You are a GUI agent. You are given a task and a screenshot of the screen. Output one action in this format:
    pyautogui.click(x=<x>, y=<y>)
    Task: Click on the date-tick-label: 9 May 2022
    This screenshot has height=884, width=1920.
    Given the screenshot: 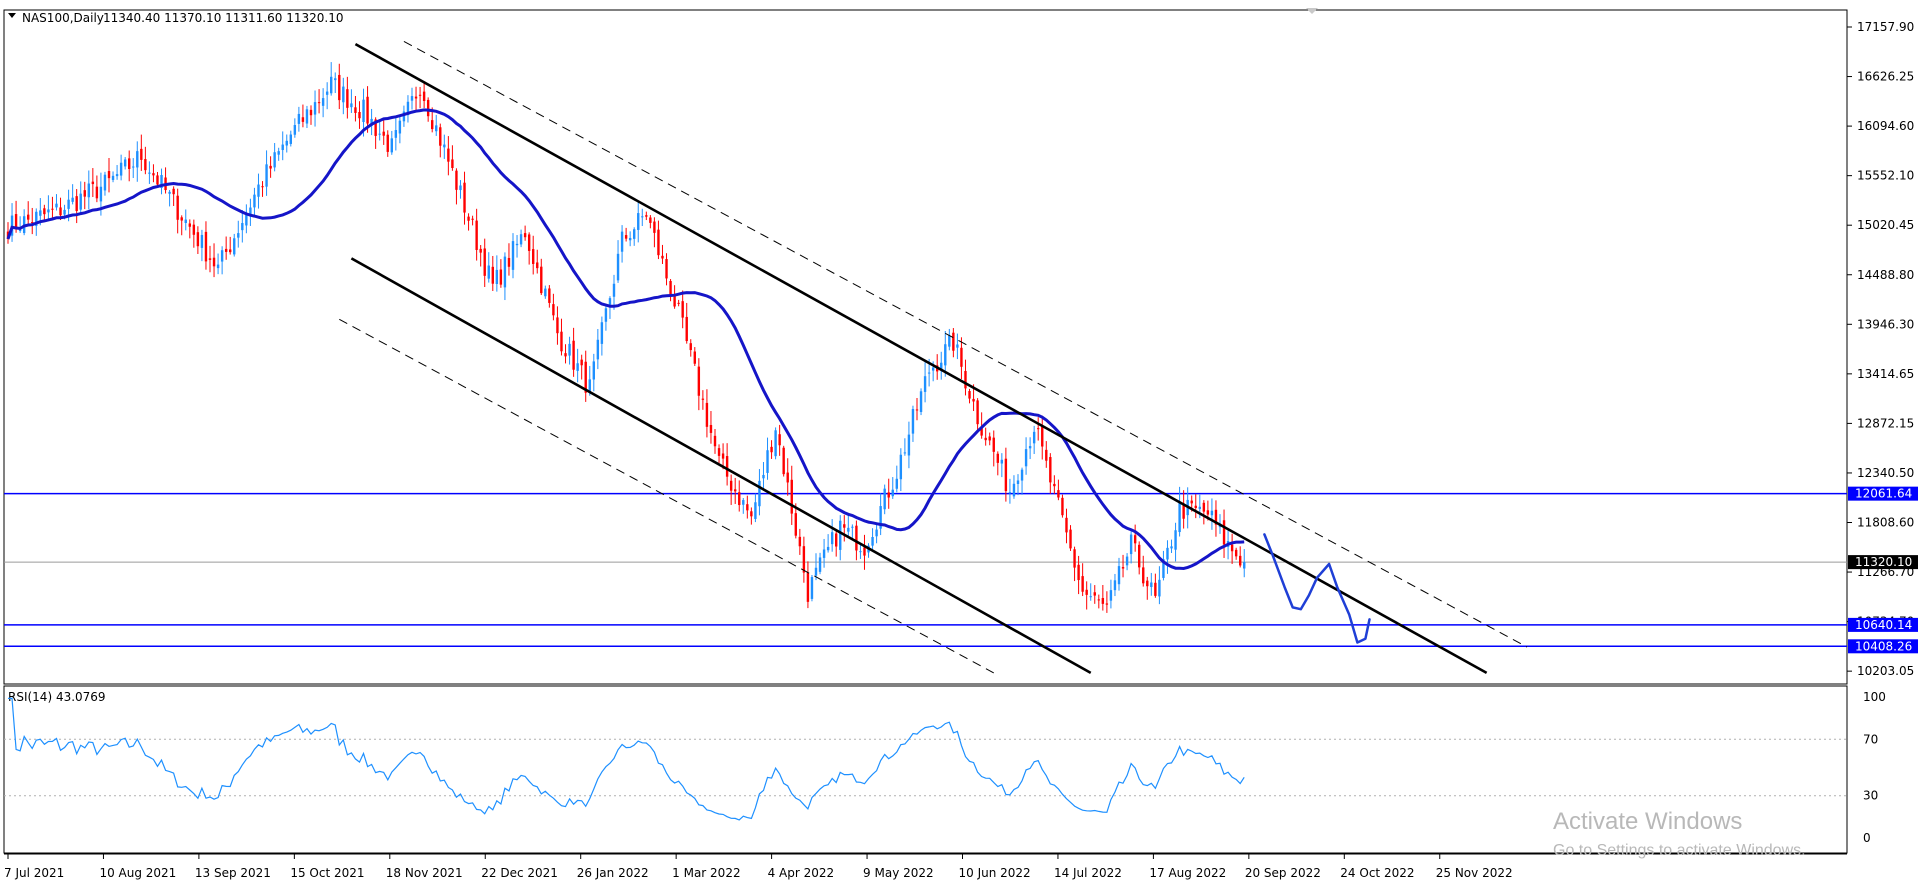 What is the action you would take?
    pyautogui.click(x=898, y=873)
    